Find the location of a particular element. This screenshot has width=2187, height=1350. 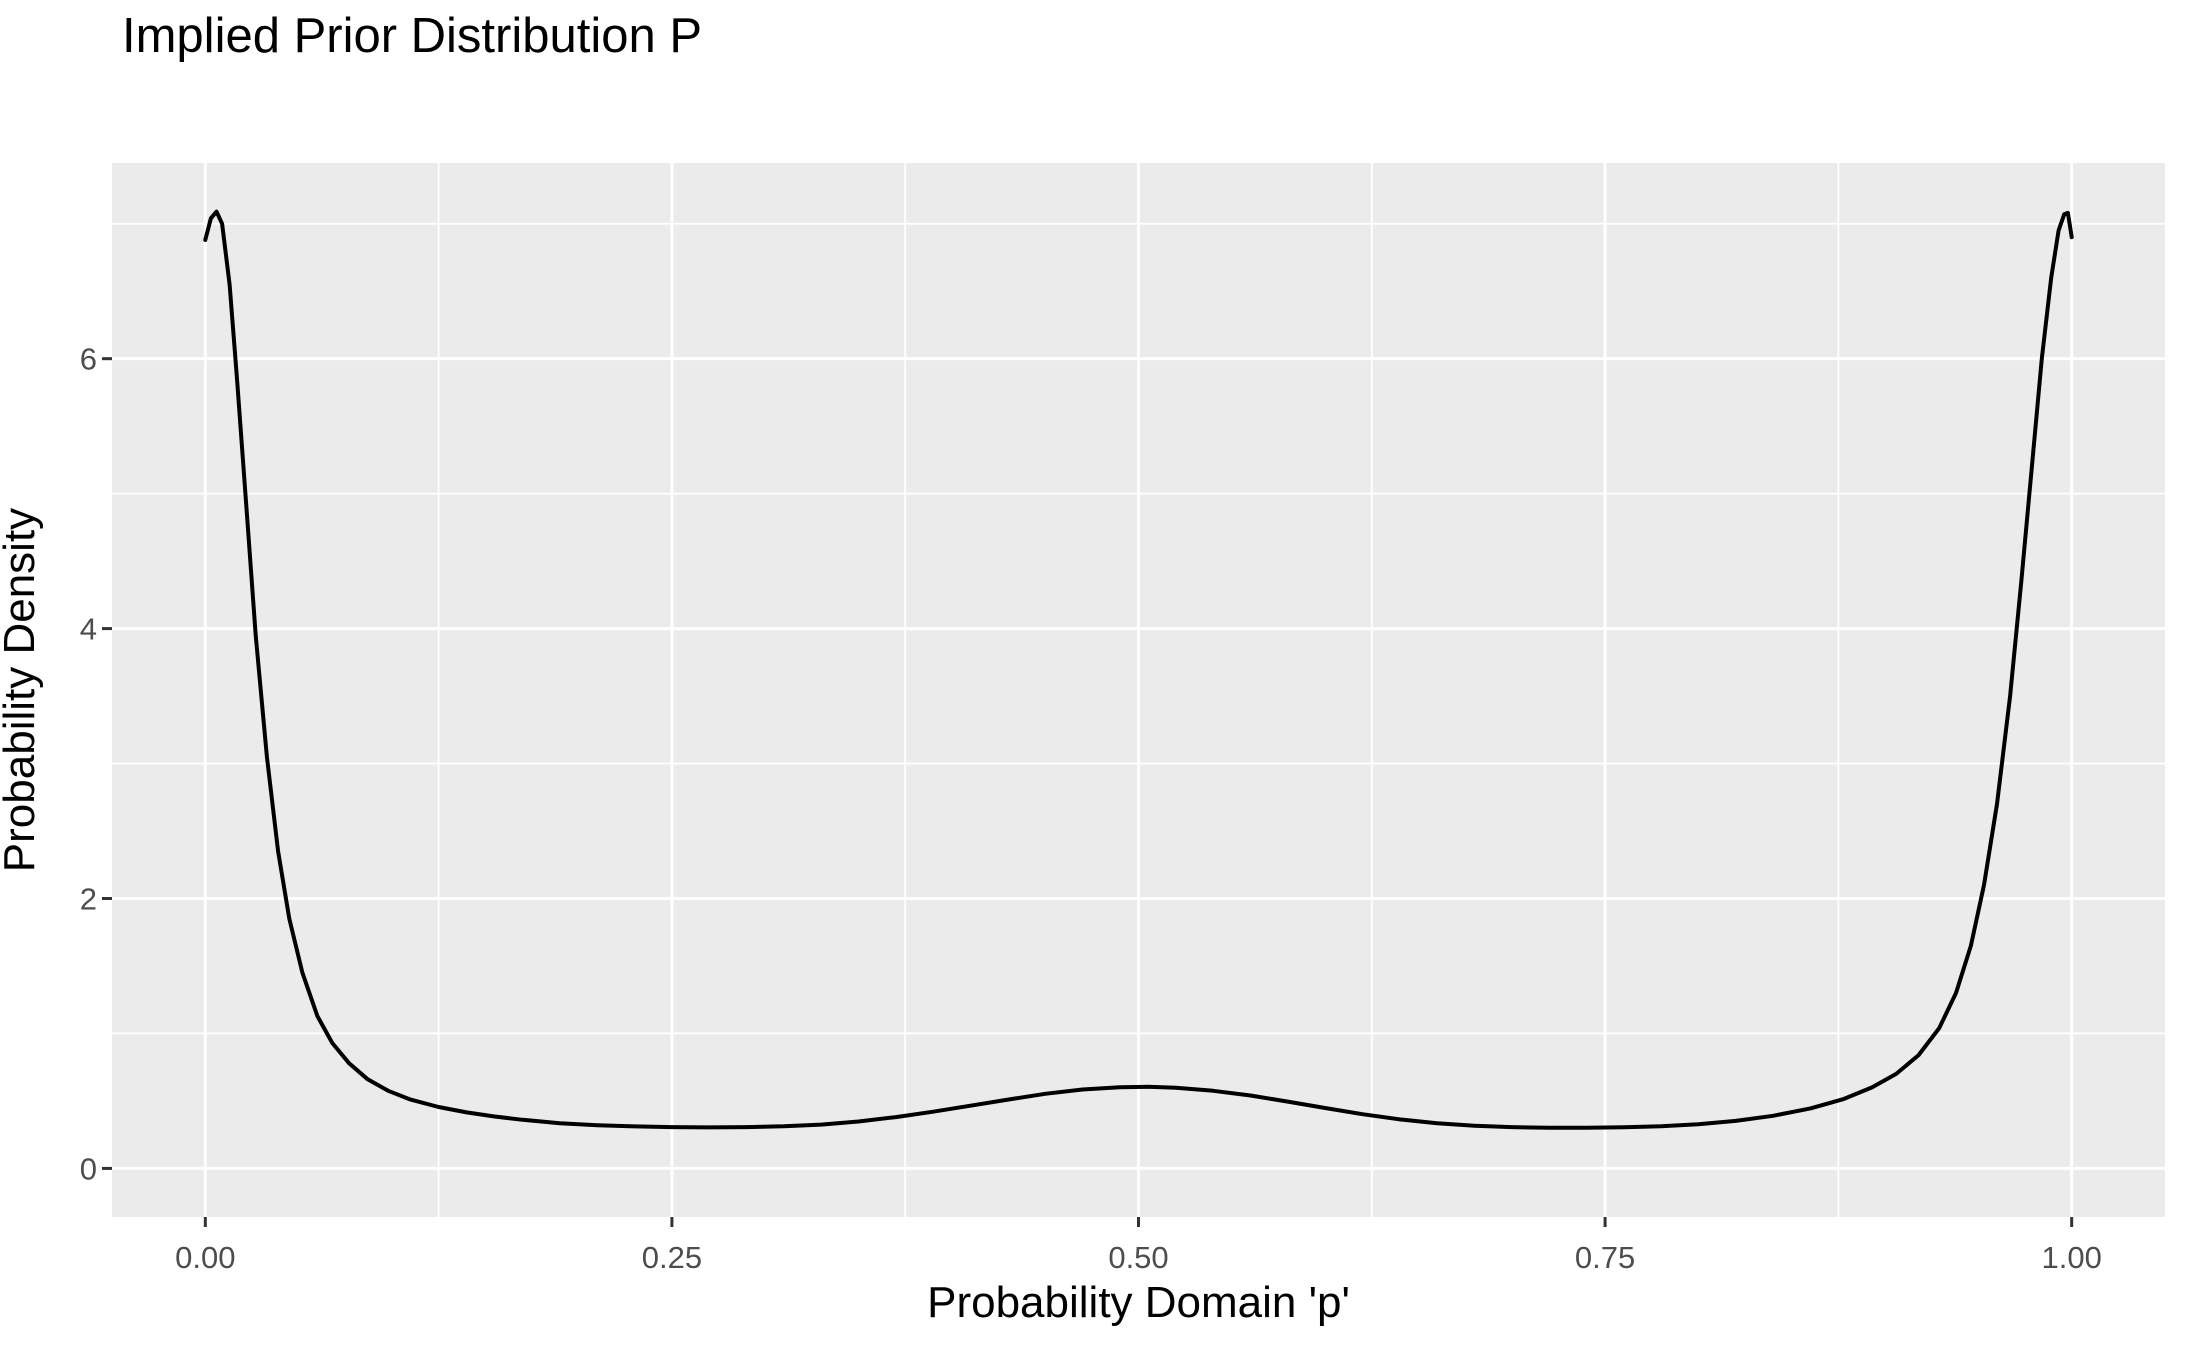

x-tick-label: 0.25 is located at coordinates (672, 1257).